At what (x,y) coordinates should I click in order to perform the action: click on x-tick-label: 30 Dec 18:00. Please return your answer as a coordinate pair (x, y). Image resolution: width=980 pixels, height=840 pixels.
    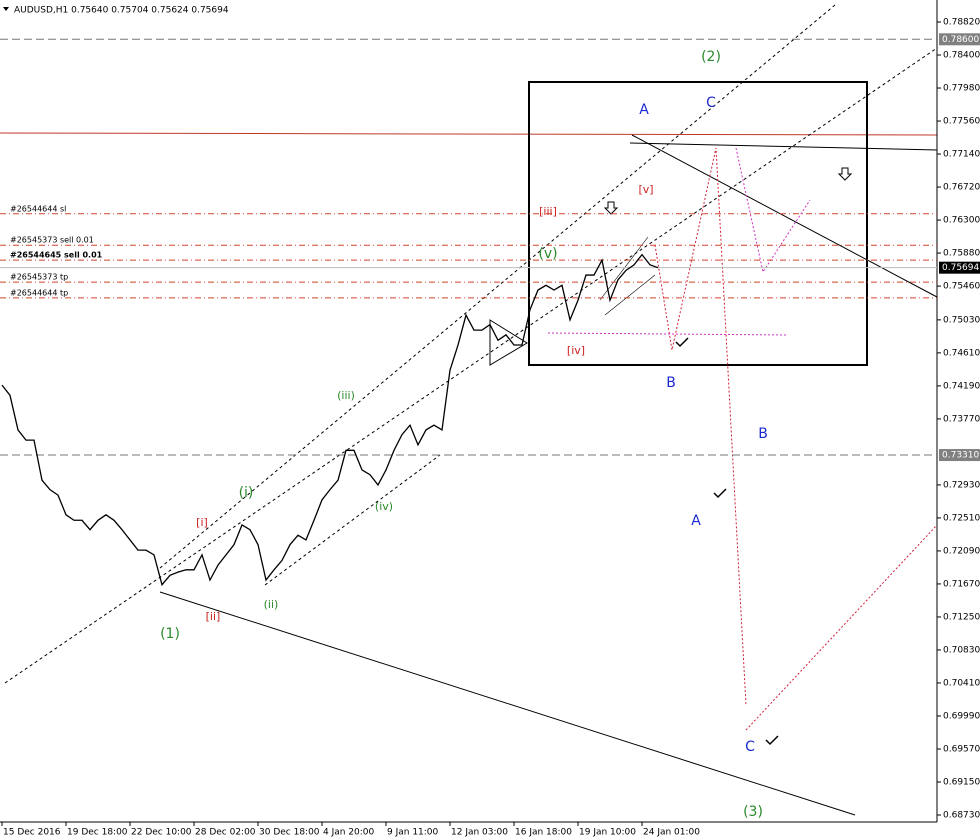
    Looking at the image, I should click on (289, 833).